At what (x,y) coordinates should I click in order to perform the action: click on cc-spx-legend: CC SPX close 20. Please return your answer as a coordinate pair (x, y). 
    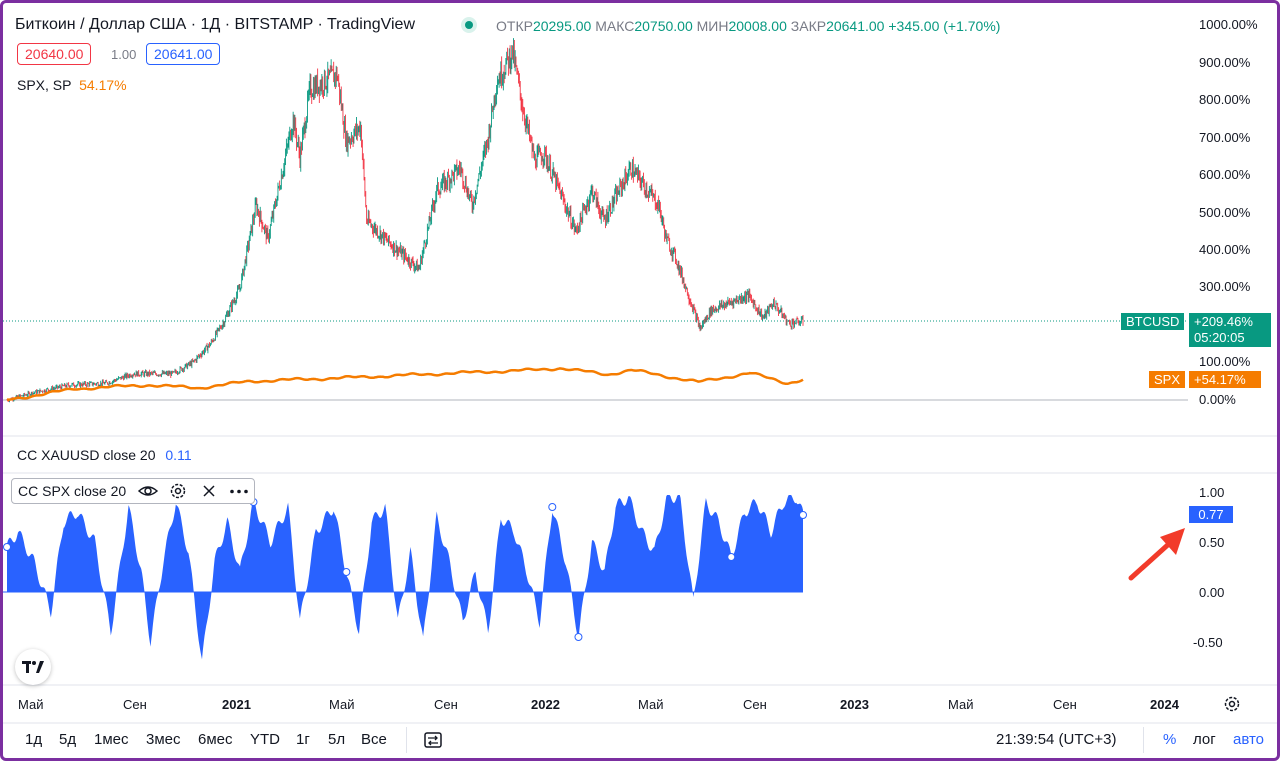
    Looking at the image, I should click on (133, 491).